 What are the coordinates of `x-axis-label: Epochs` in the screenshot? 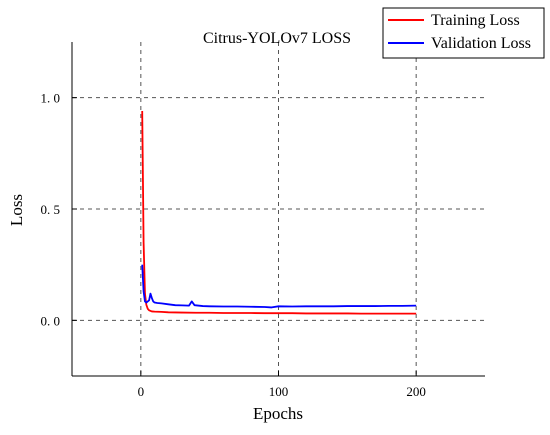 It's located at (278, 413).